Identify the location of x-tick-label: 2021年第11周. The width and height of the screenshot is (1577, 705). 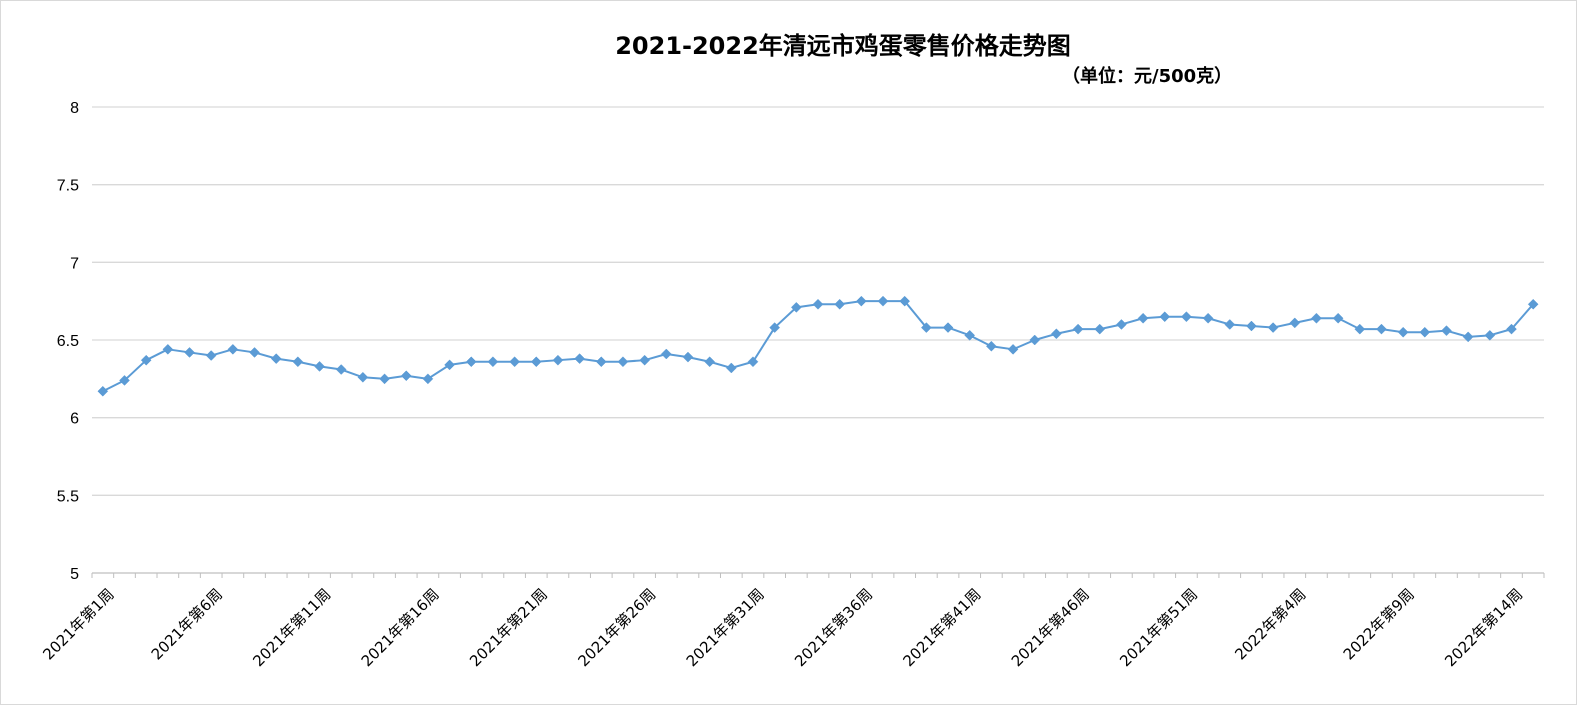
(291, 627).